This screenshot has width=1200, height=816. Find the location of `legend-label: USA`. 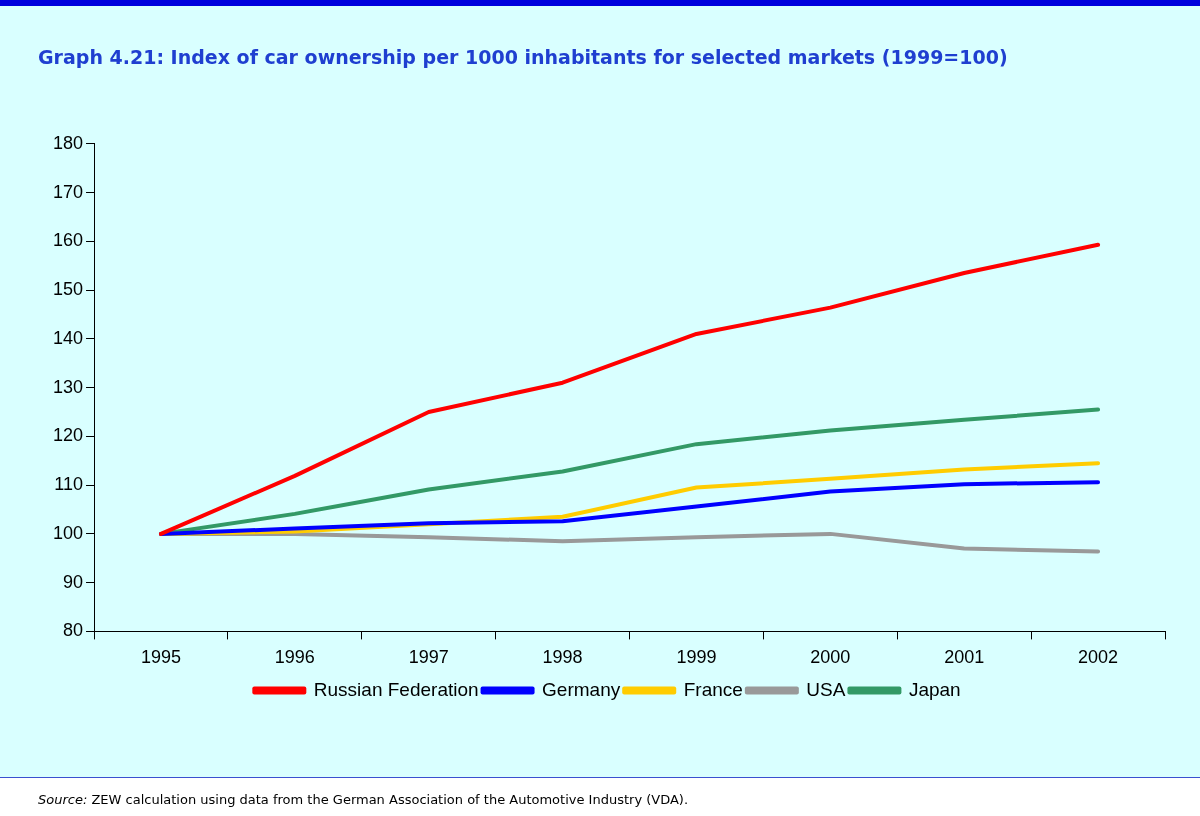

legend-label: USA is located at coordinates (826, 689).